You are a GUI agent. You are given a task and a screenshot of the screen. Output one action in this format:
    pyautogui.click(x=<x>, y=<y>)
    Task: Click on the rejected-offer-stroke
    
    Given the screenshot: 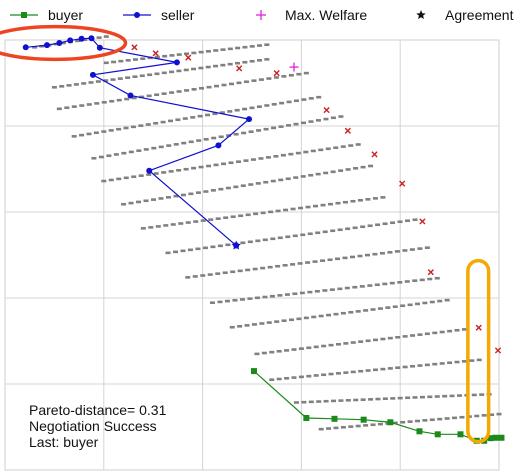 What is the action you would take?
    pyautogui.click(x=326, y=110)
    